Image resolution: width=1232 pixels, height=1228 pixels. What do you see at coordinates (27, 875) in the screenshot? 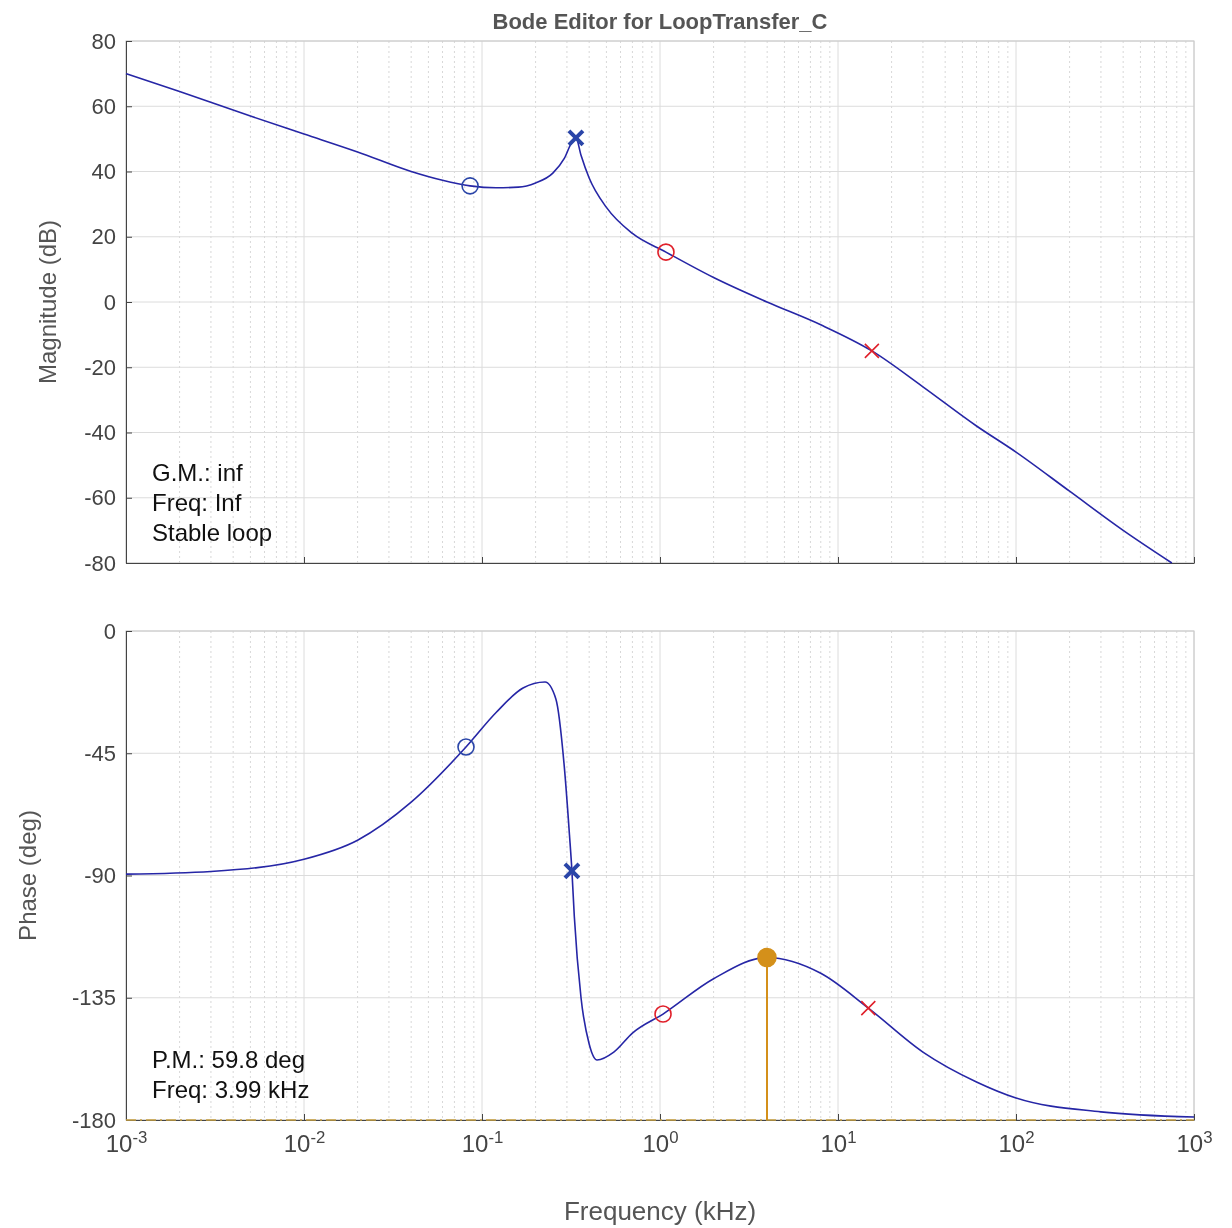
I see `y-axis-title: Phase (deg)` at bounding box center [27, 875].